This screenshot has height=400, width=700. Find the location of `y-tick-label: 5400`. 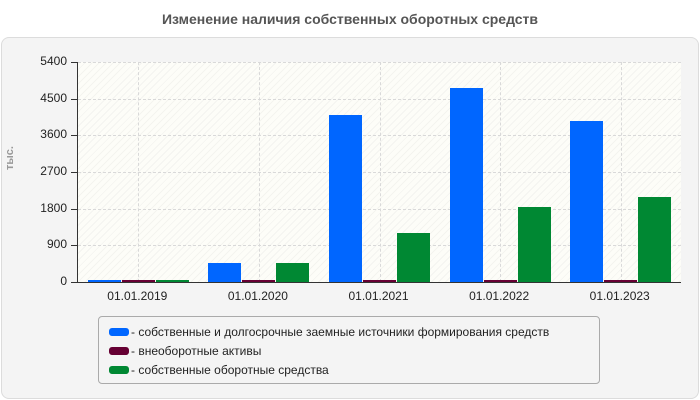

y-tick-label: 5400 is located at coordinates (53, 61).